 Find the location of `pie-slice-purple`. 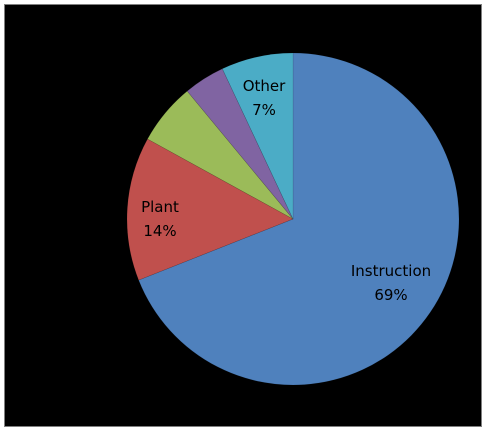

pie-slice-purple is located at coordinates (240, 144).